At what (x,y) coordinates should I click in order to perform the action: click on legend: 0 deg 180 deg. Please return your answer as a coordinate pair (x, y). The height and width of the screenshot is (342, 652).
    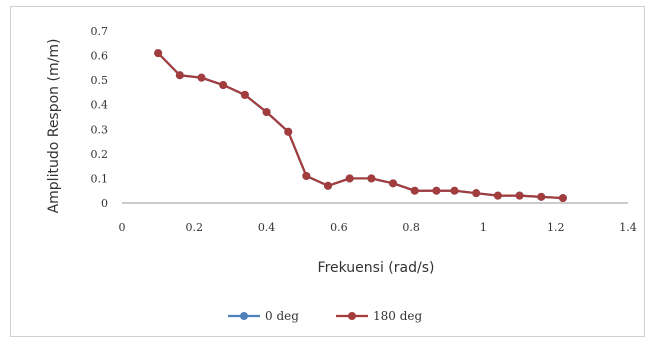
    Looking at the image, I should click on (325, 316).